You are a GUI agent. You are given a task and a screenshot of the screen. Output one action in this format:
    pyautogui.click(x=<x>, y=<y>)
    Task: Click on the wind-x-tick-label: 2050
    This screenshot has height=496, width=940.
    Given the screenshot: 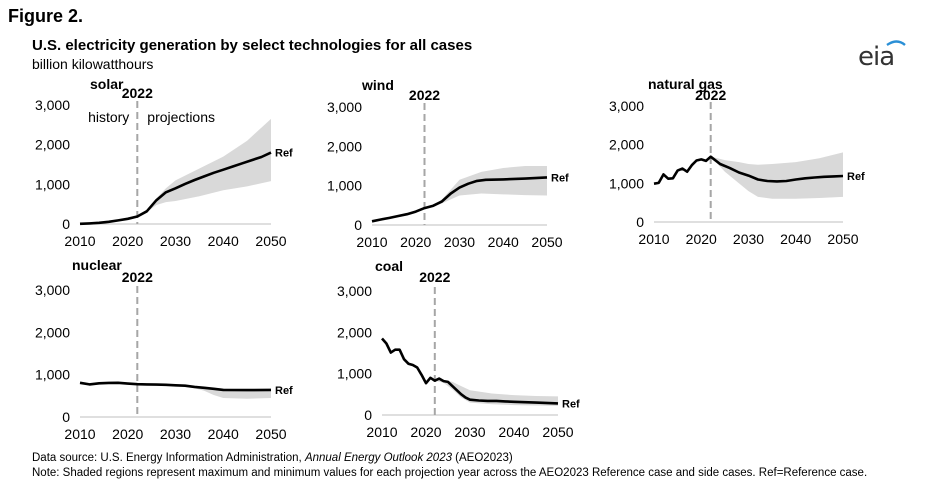 What is the action you would take?
    pyautogui.click(x=546, y=242)
    